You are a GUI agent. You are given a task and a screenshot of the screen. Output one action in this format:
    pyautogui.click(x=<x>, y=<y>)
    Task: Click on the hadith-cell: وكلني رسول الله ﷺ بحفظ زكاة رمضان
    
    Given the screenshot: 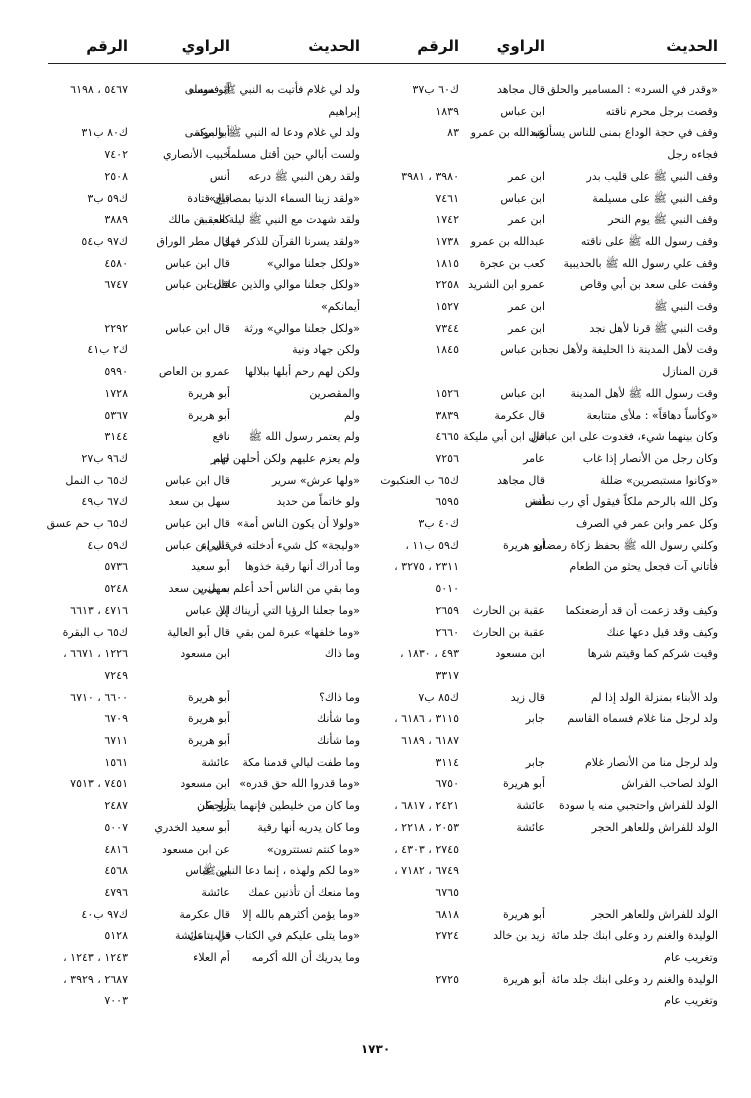 What is the action you would take?
    pyautogui.click(x=626, y=545)
    